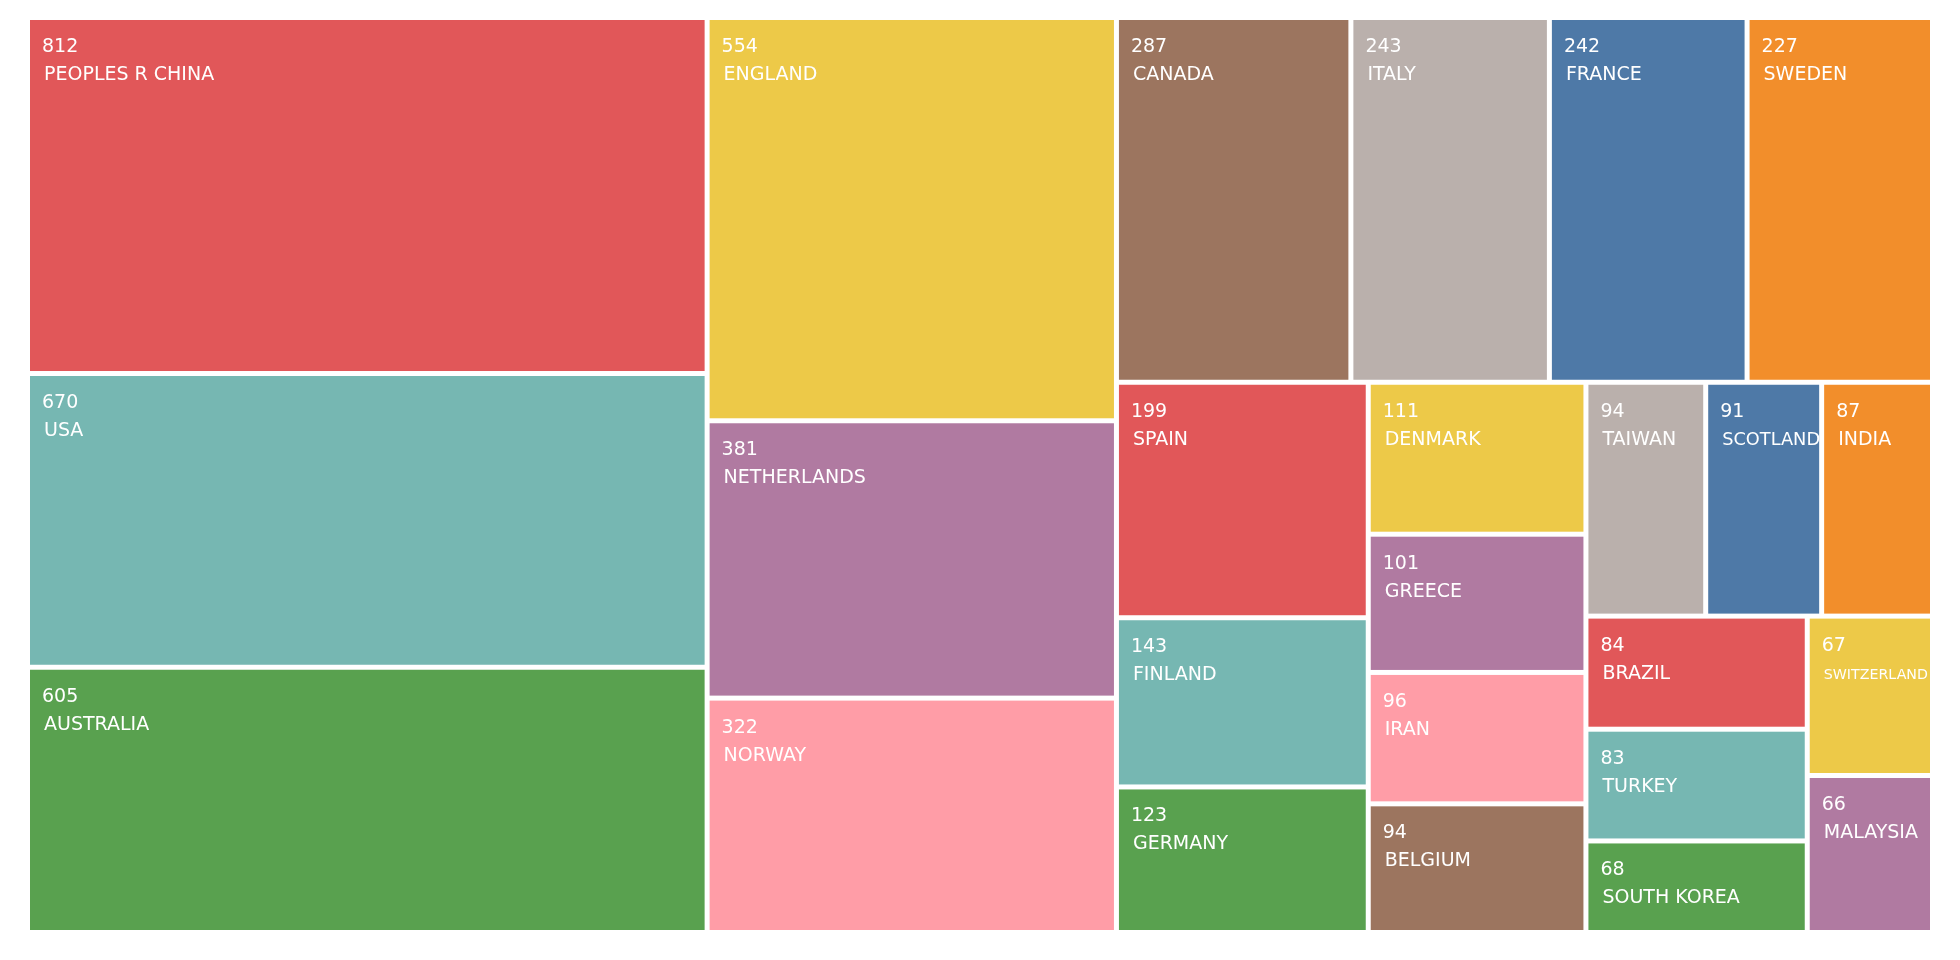 This screenshot has width=1960, height=960. I want to click on category-label: INDIA, so click(1865, 437).